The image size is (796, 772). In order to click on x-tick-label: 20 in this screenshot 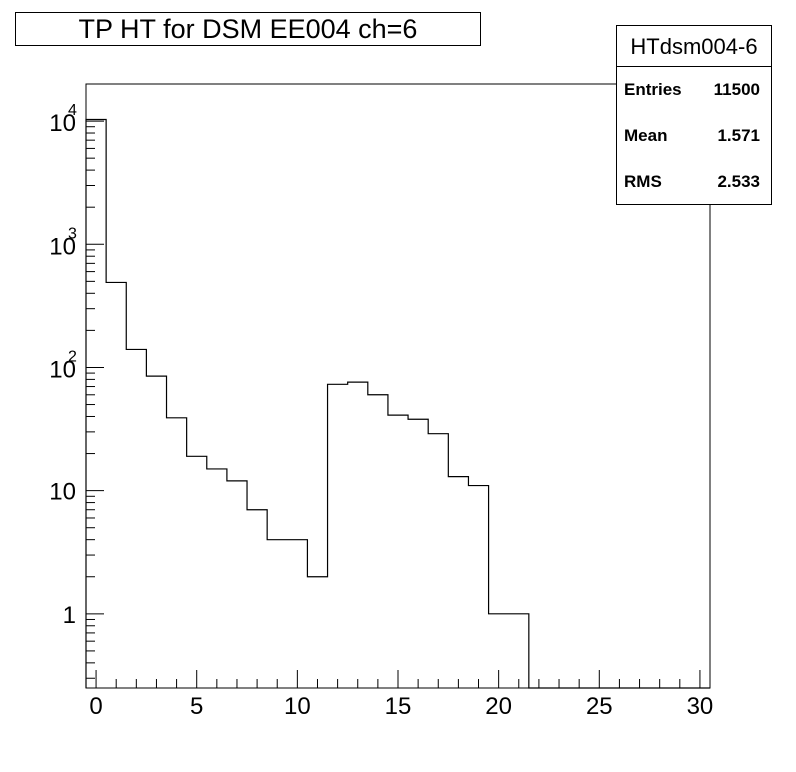, I will do `click(498, 706)`.